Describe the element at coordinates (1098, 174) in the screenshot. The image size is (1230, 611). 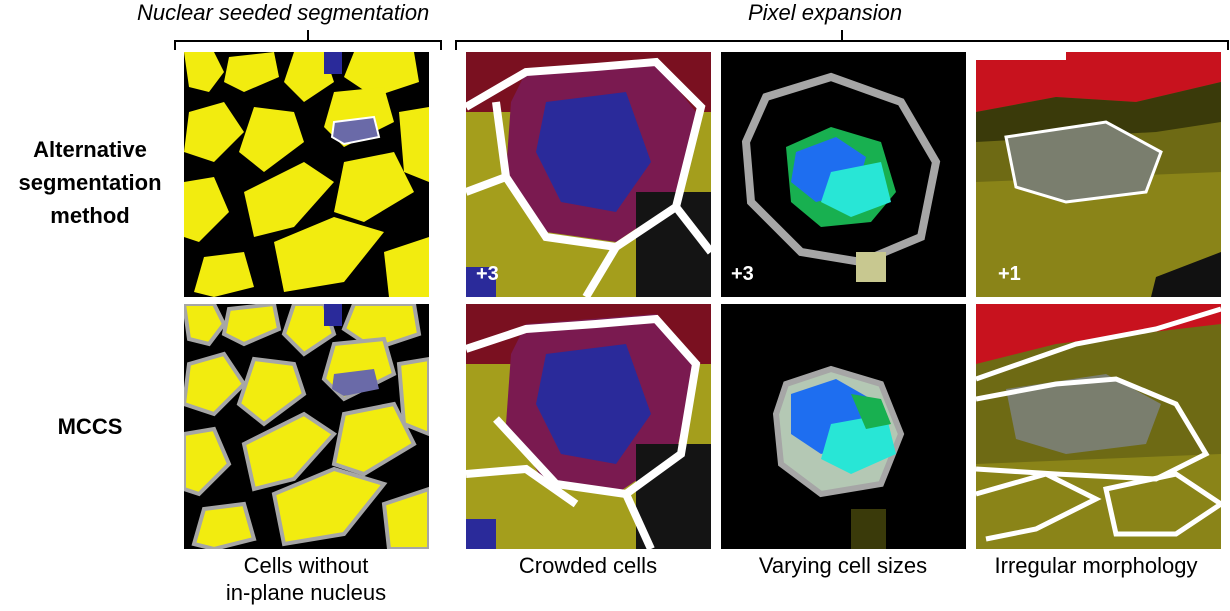
I see `panel-top-irregular-morphology: +1` at that location.